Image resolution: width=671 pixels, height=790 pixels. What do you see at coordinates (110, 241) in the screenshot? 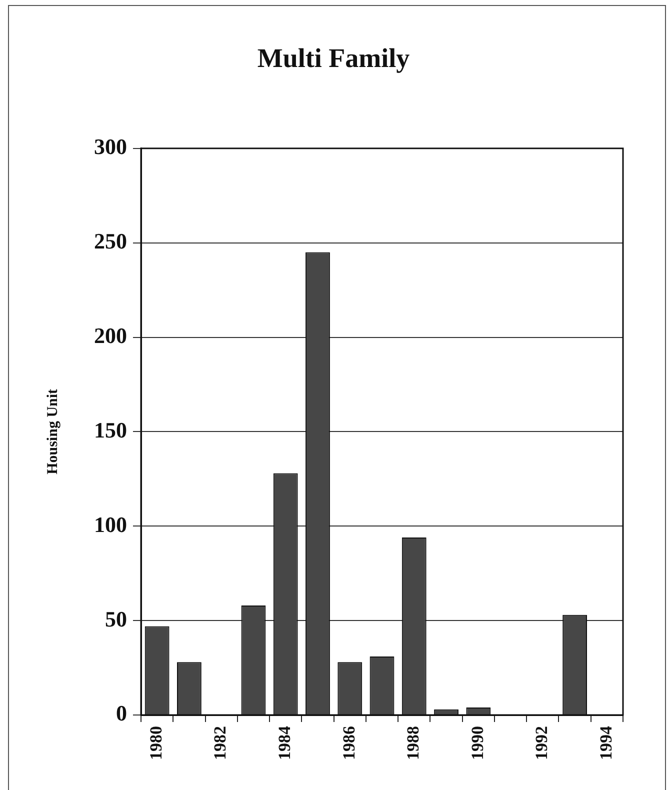
I see `y-tick-label: 250` at bounding box center [110, 241].